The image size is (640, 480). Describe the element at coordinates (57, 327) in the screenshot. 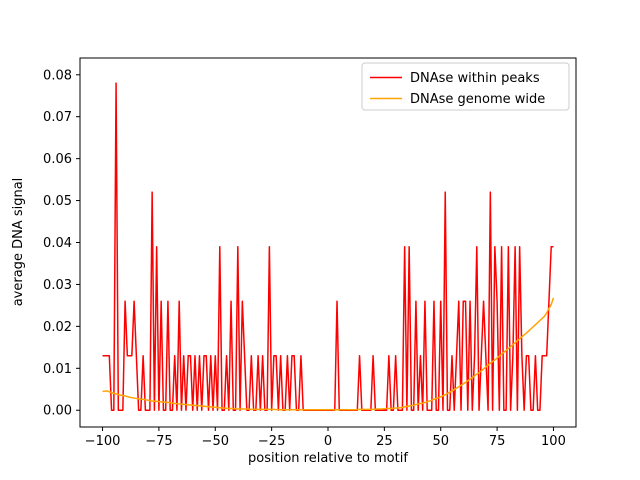

I see `y-tick-label: 0.02` at that location.